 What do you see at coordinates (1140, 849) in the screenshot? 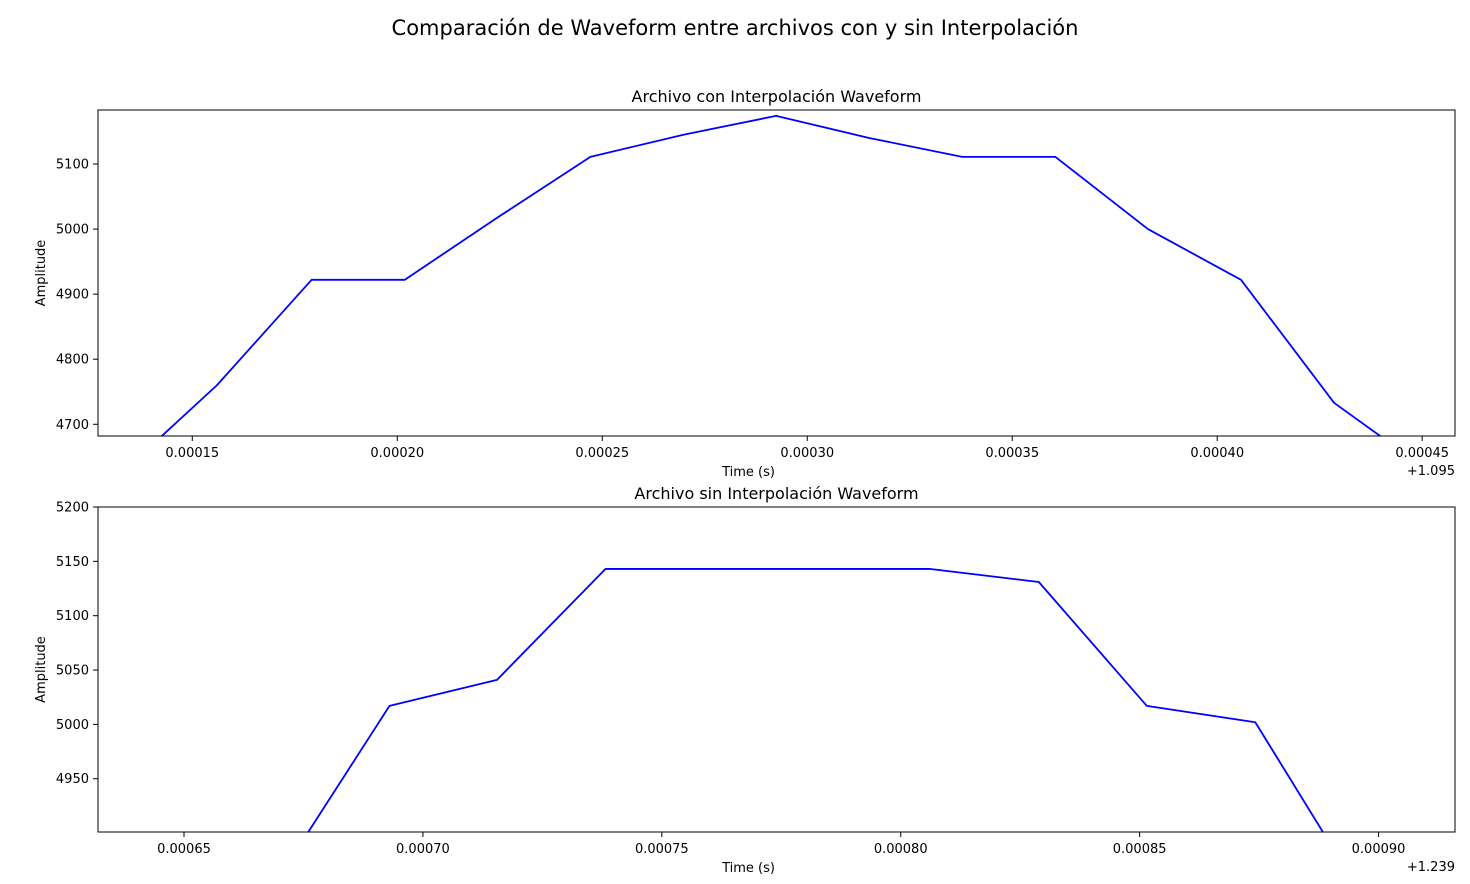
I see `x-tick-label: 0.00085` at bounding box center [1140, 849].